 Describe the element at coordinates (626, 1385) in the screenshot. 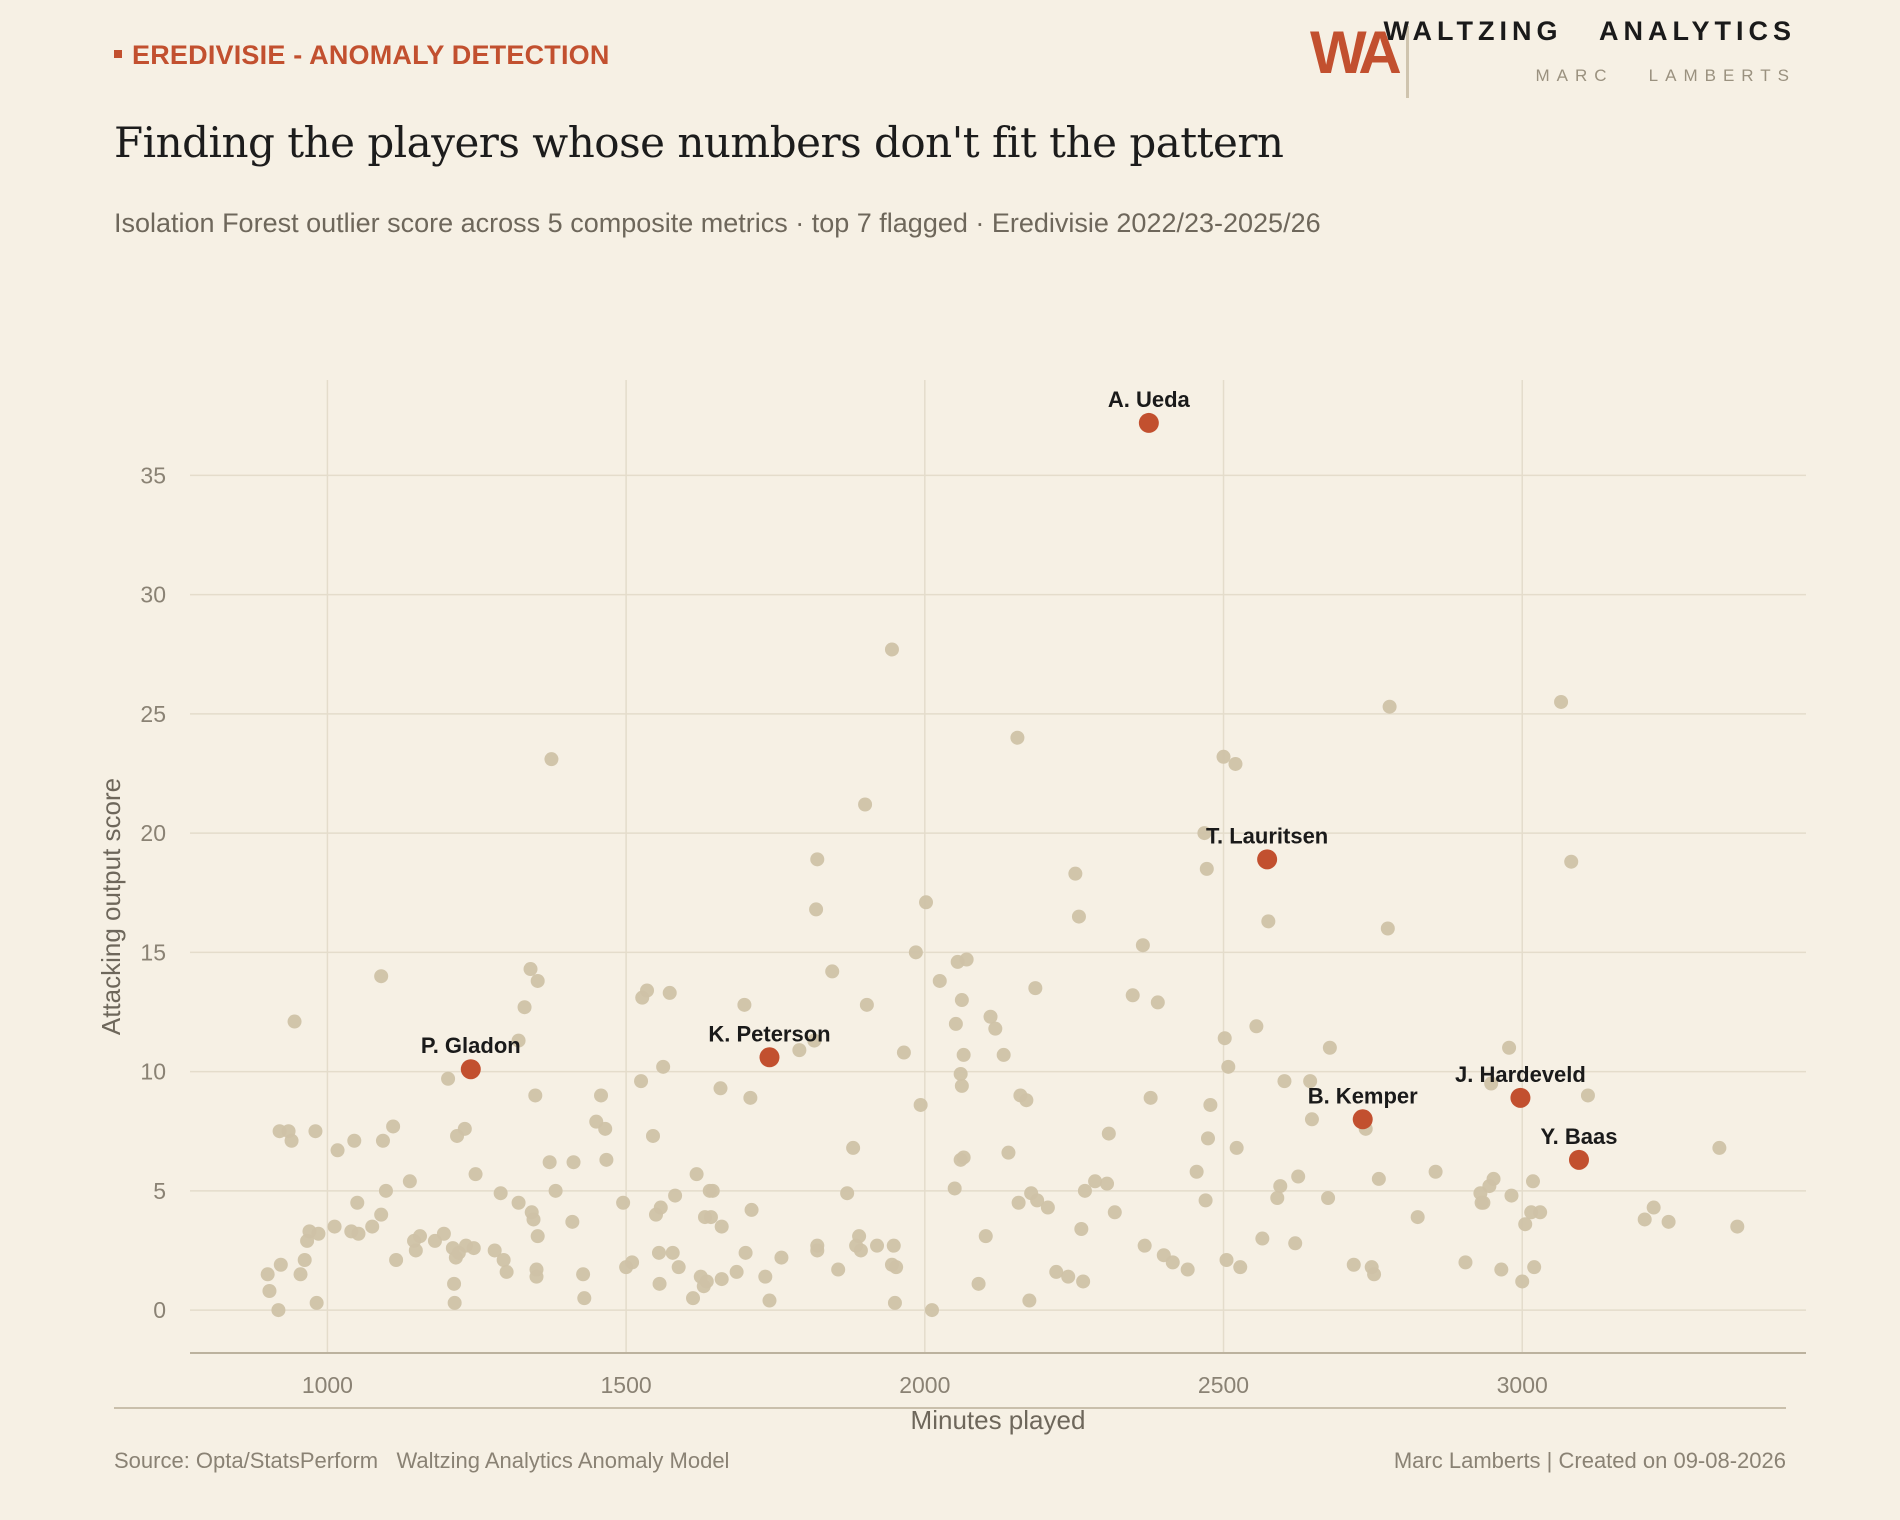

I see `x-tick-label: 1500` at that location.